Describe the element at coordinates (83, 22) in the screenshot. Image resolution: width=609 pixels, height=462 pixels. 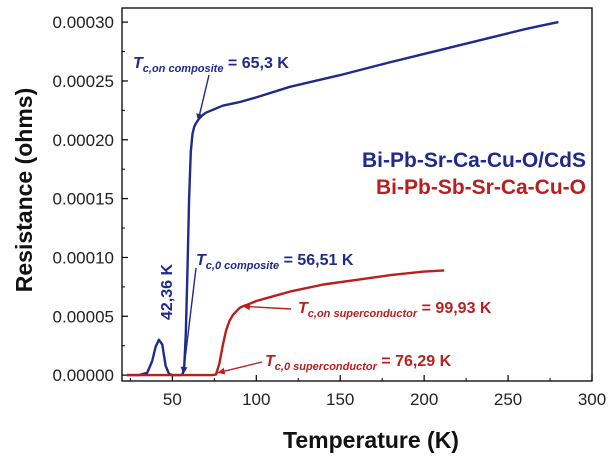
I see `y-tick-label: 0.00030` at that location.